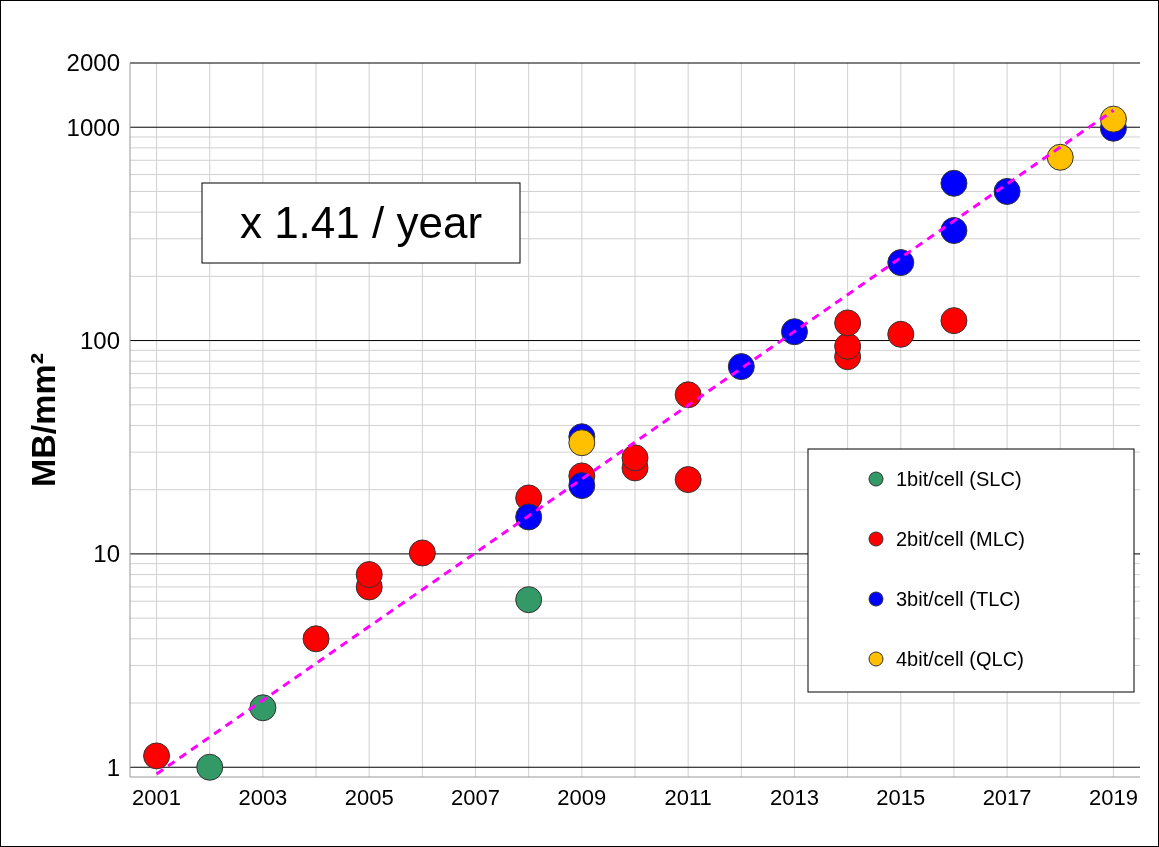 This screenshot has width=1159, height=847. Describe the element at coordinates (93, 127) in the screenshot. I see `y-tick-label: 1000` at that location.